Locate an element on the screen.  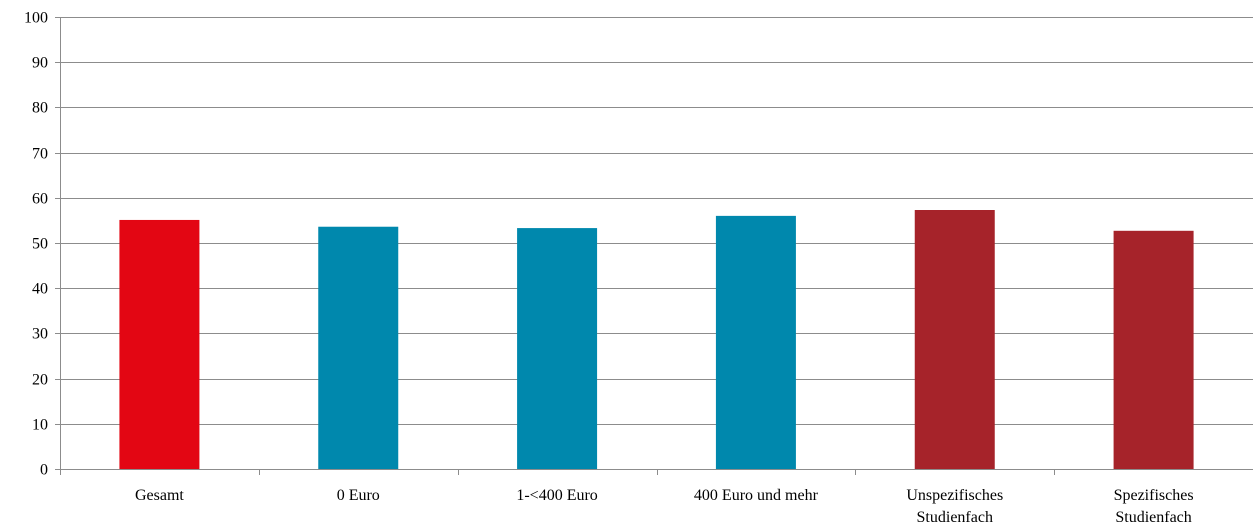
y-tick-label: 10 is located at coordinates (40, 425).